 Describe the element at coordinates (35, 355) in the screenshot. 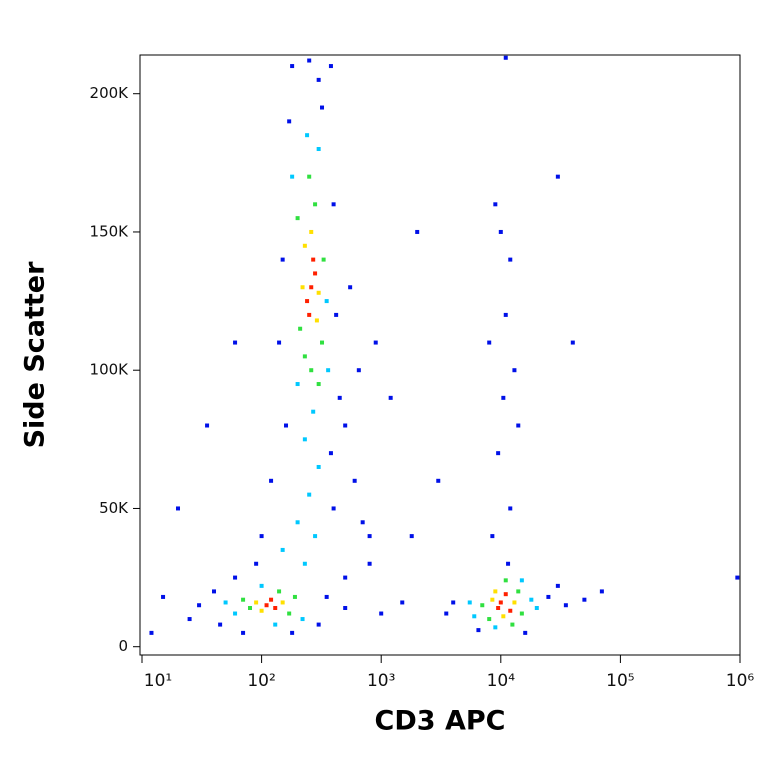

I see `y-axis-title: Side Scatter` at that location.